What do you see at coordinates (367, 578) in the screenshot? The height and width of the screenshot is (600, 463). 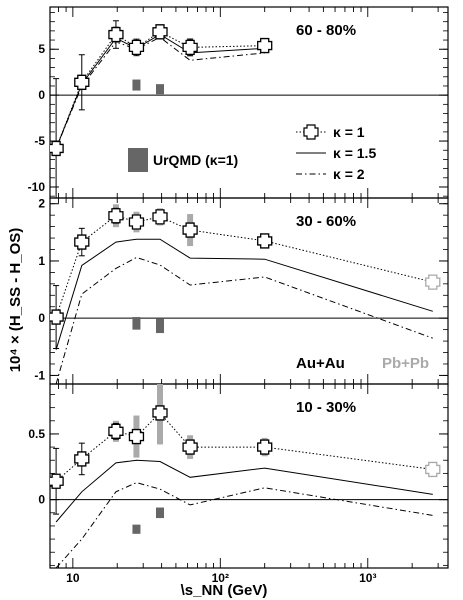 I see `x-tick-label: 10³` at bounding box center [367, 578].